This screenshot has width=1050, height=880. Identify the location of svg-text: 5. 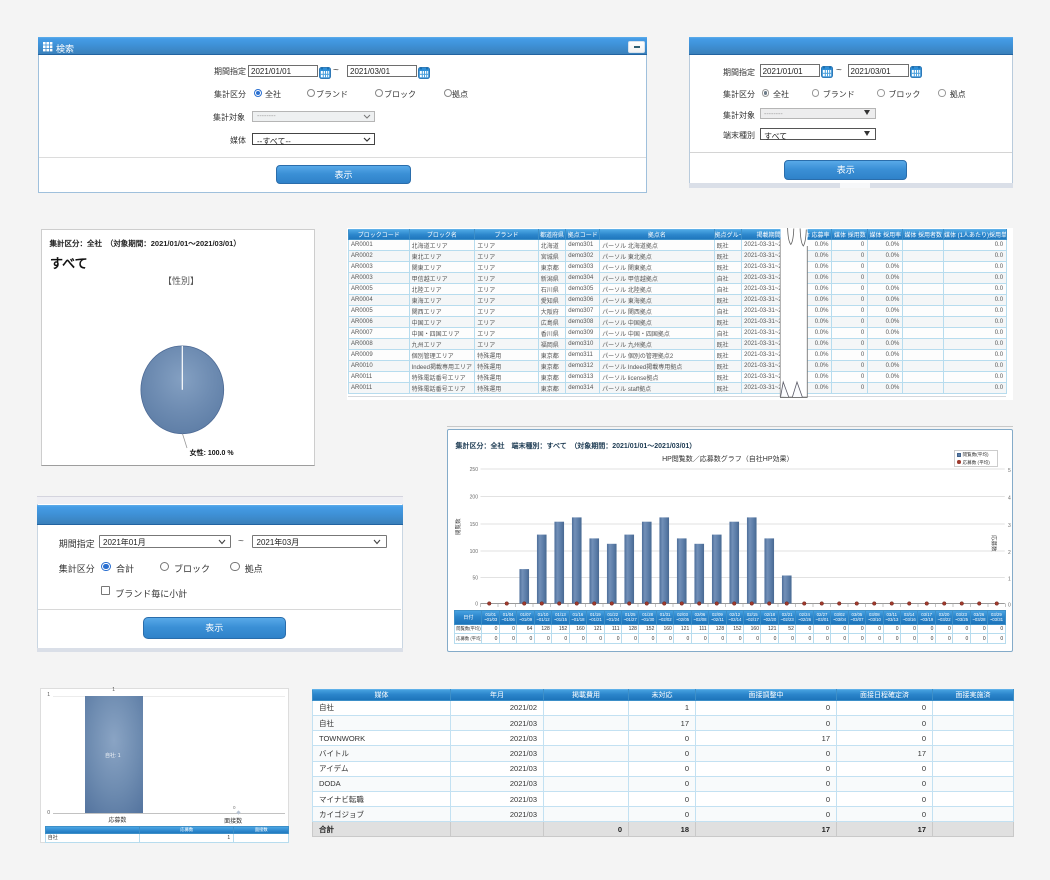
(1009, 471).